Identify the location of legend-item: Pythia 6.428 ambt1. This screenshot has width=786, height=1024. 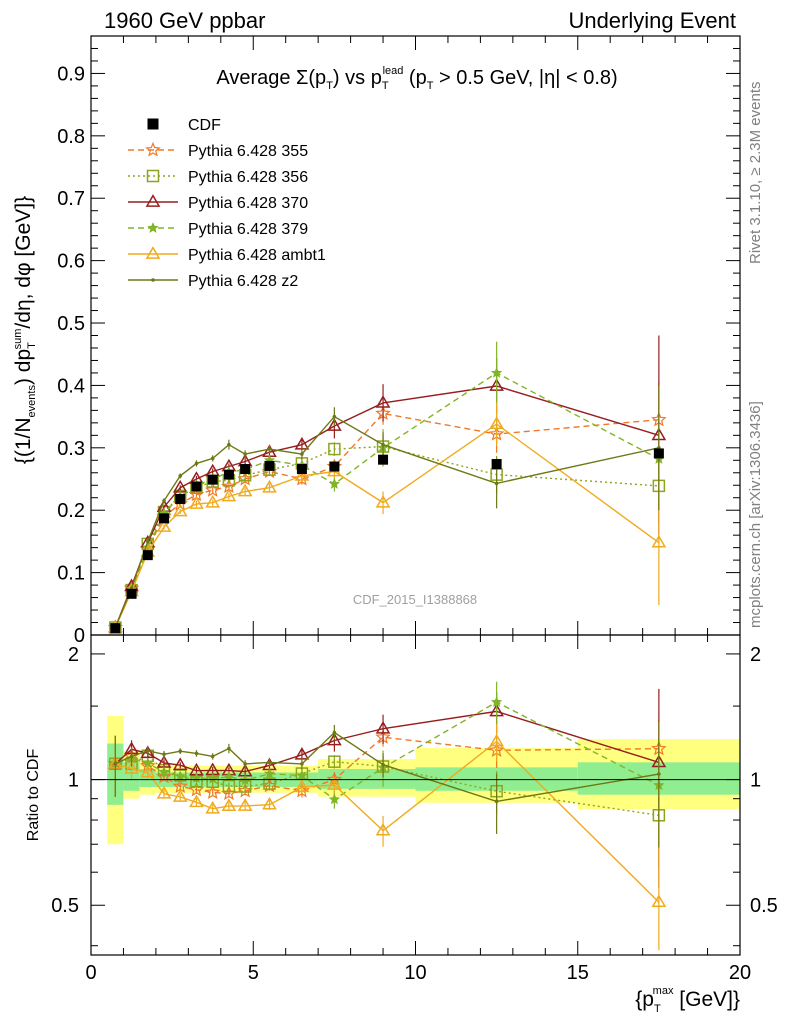
(227, 255).